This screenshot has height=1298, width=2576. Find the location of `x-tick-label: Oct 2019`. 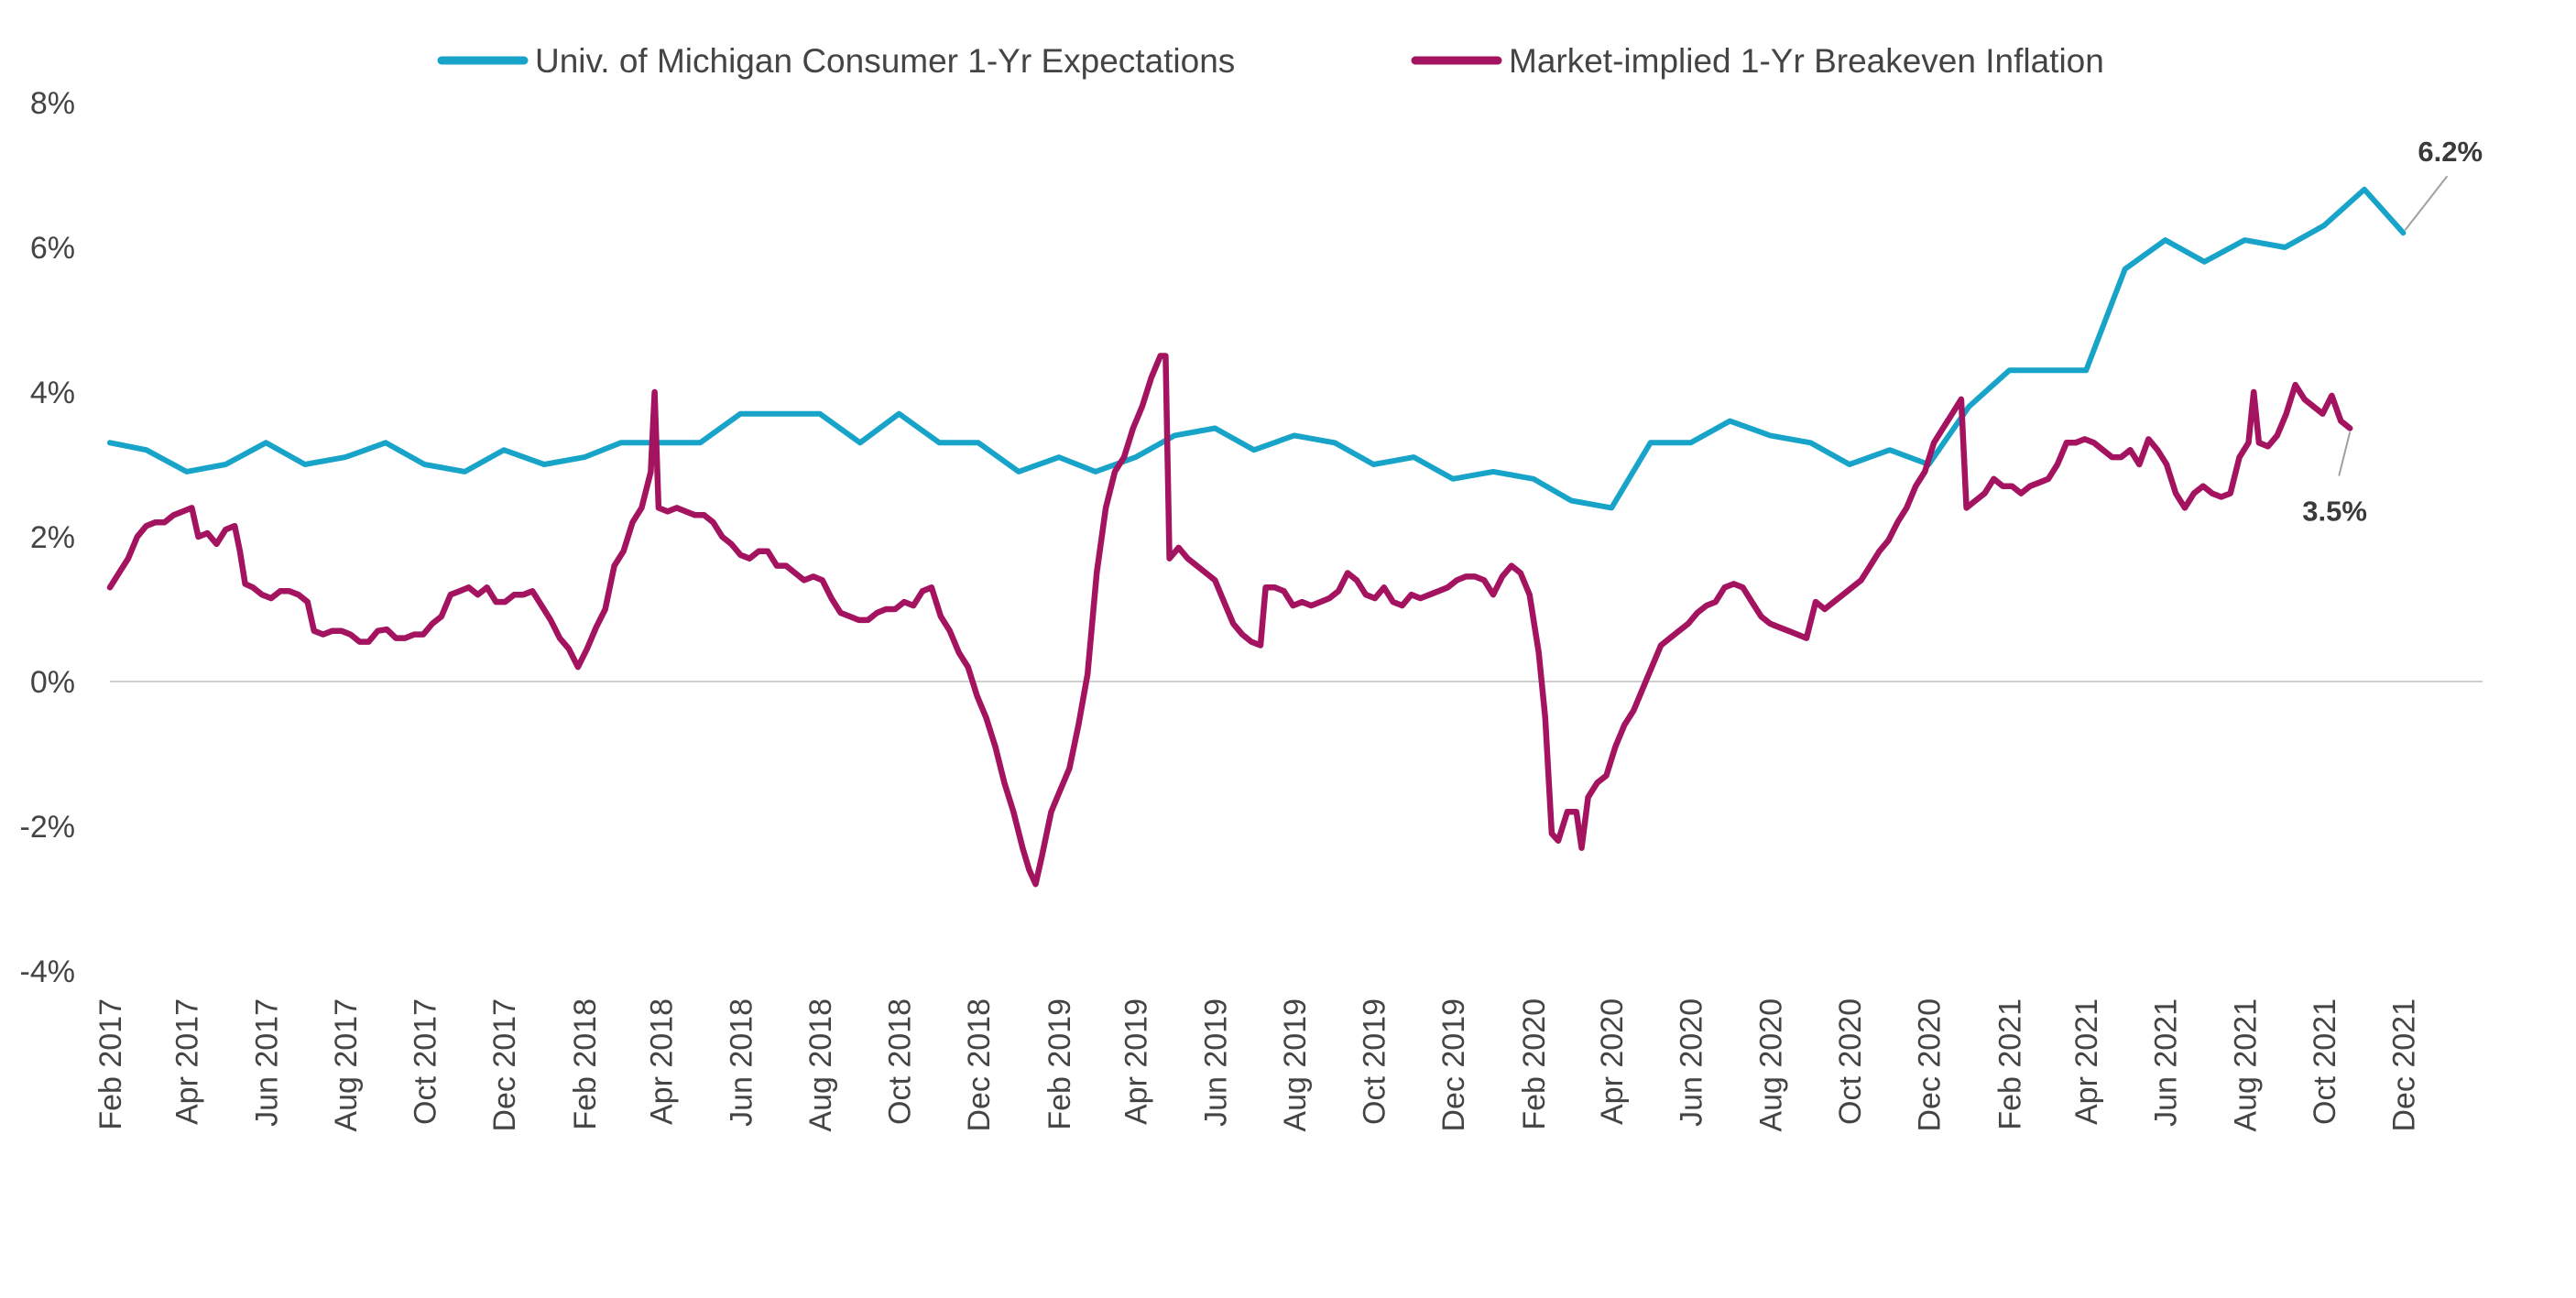

x-tick-label: Oct 2019 is located at coordinates (1375, 1061).